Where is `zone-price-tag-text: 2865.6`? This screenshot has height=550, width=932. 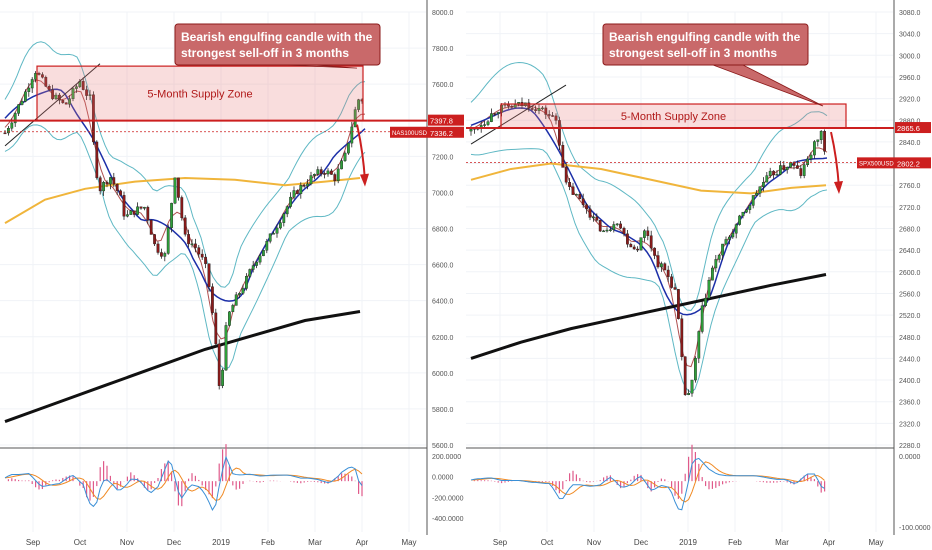
zone-price-tag-text: 2865.6 is located at coordinates (908, 128).